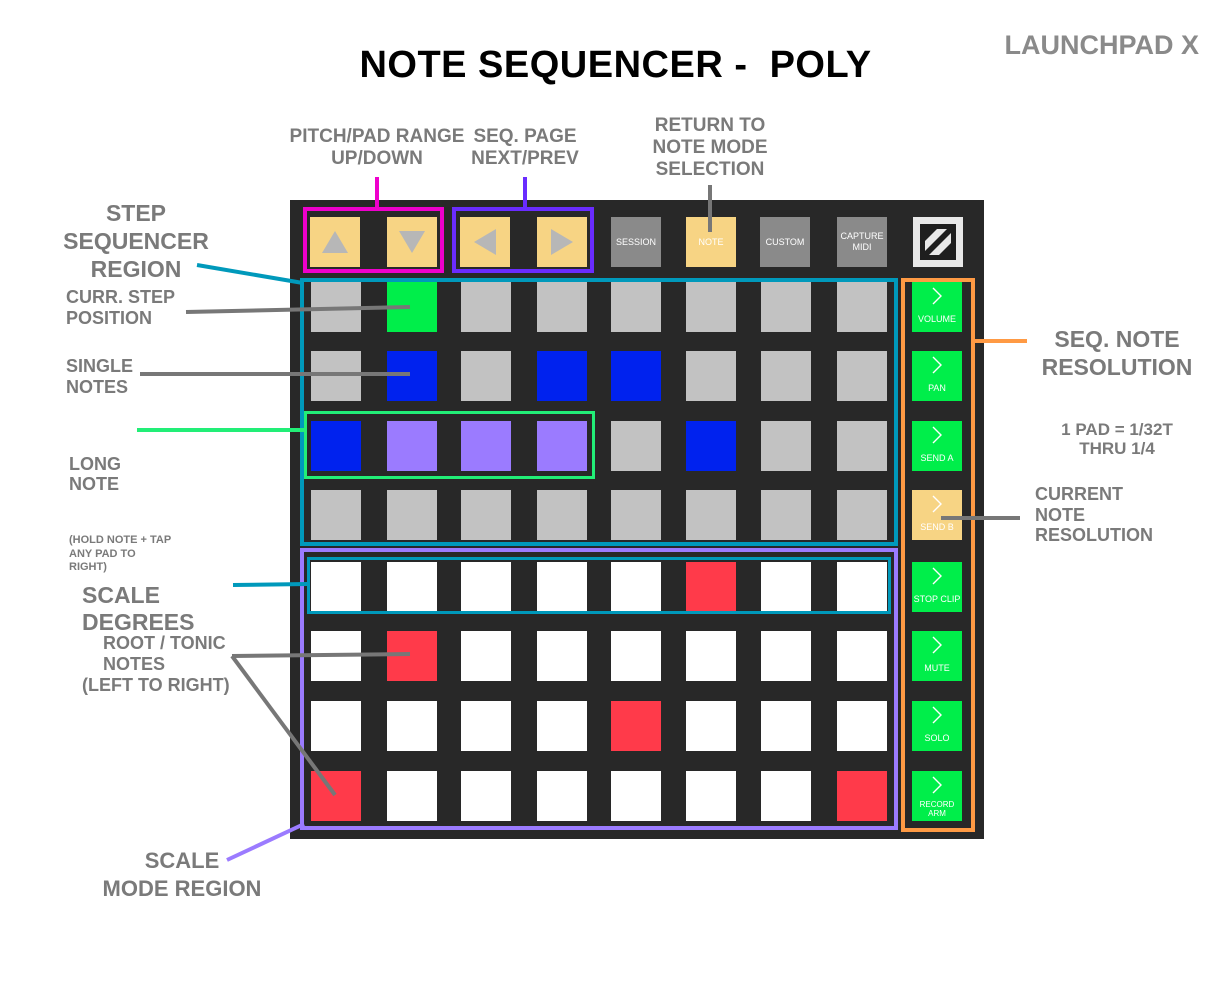 The height and width of the screenshot is (982, 1231). What do you see at coordinates (937, 446) in the screenshot?
I see `side-button-3: SEND A` at bounding box center [937, 446].